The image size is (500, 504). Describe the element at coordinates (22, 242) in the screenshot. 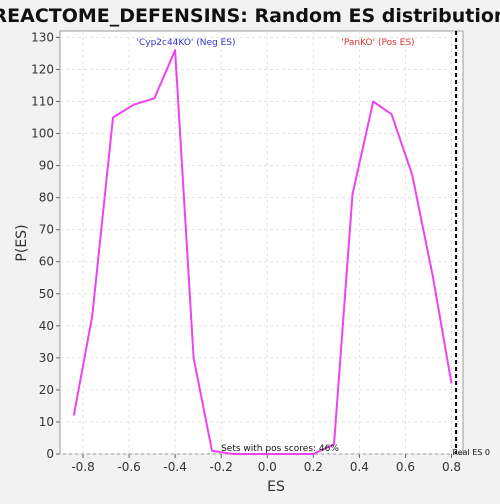

I see `y-axis-label: P(ES)` at that location.